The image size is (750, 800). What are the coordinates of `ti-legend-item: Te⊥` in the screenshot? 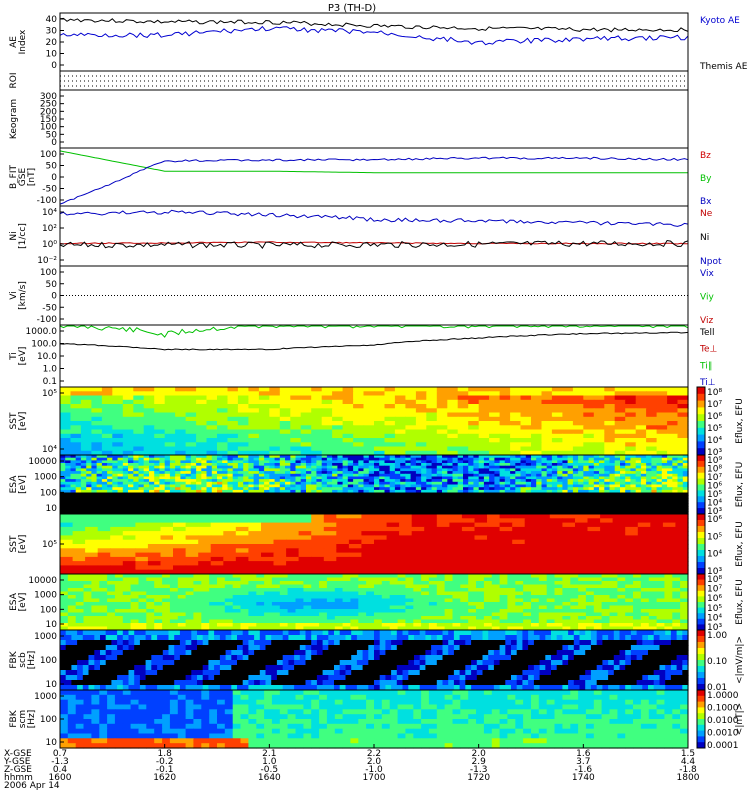 It's located at (708, 350).